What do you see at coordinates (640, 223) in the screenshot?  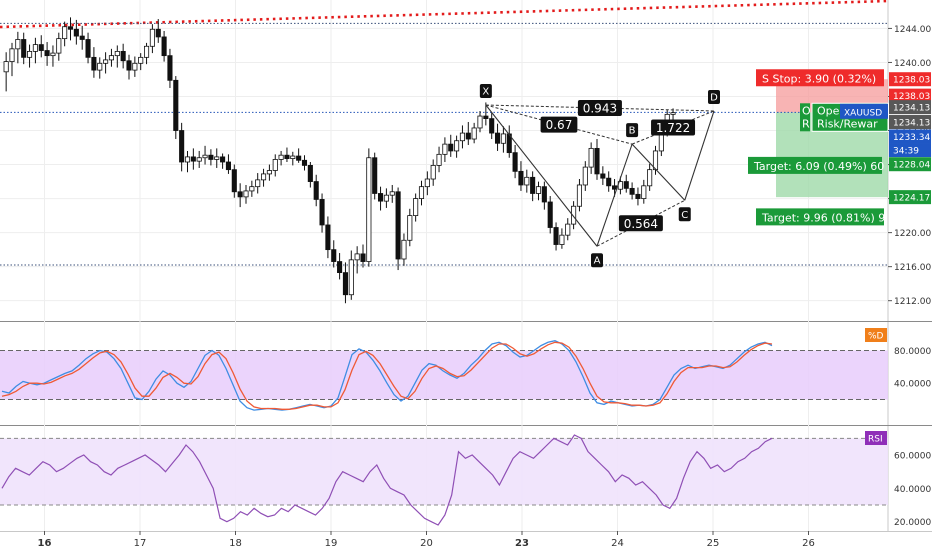 I see `pattern-ratio-line` at bounding box center [640, 223].